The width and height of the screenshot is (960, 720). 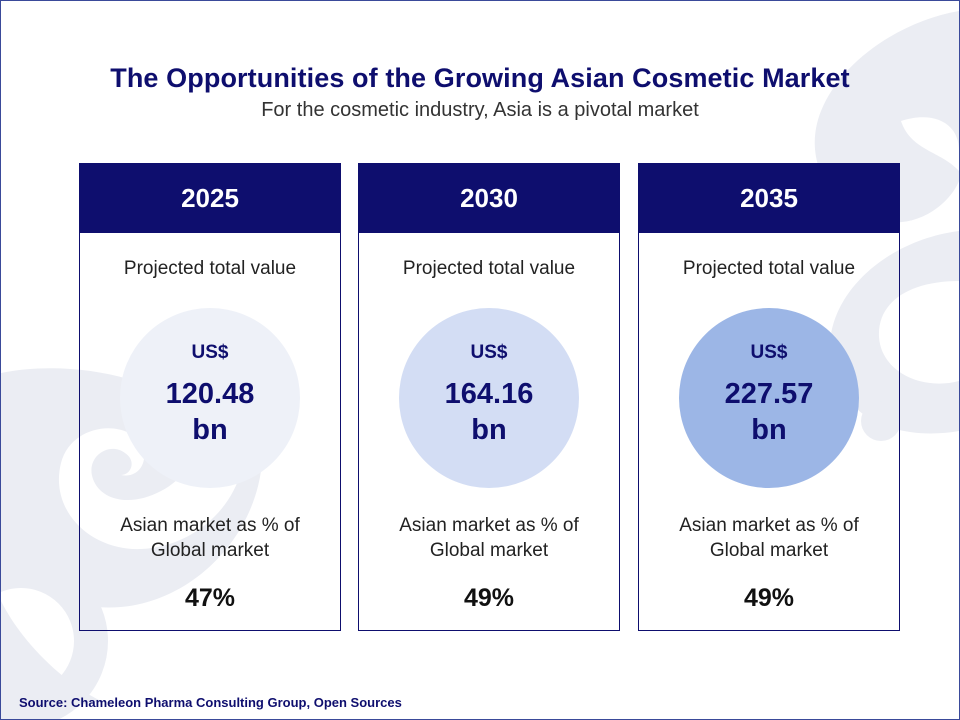 I want to click on card-year-header: 2025, so click(x=210, y=198).